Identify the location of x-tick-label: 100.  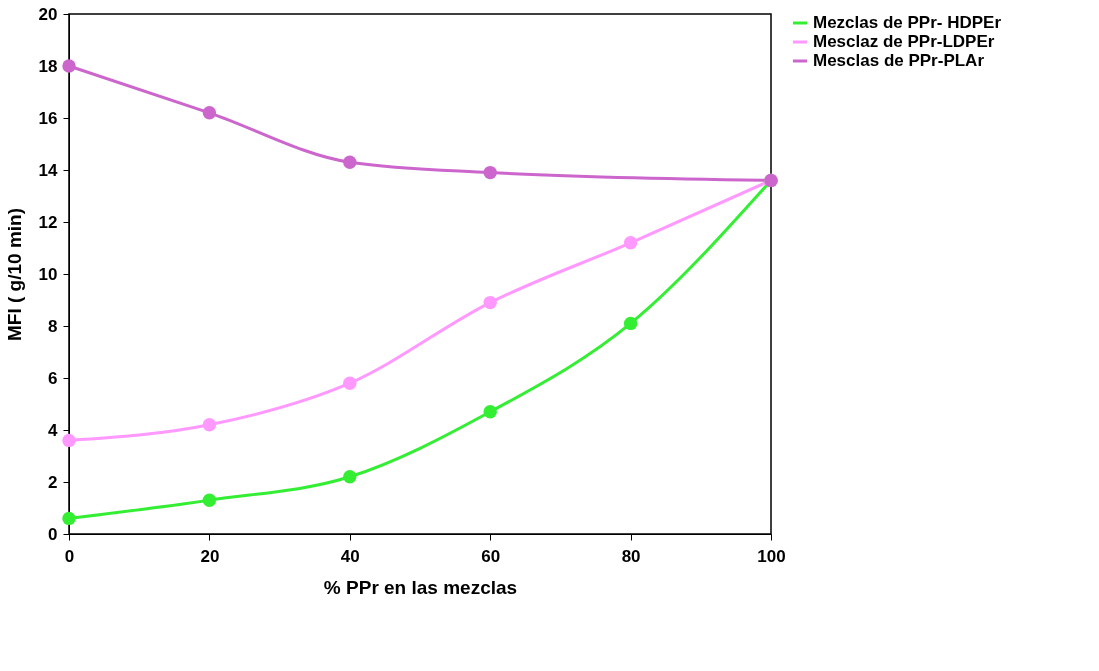
(771, 556).